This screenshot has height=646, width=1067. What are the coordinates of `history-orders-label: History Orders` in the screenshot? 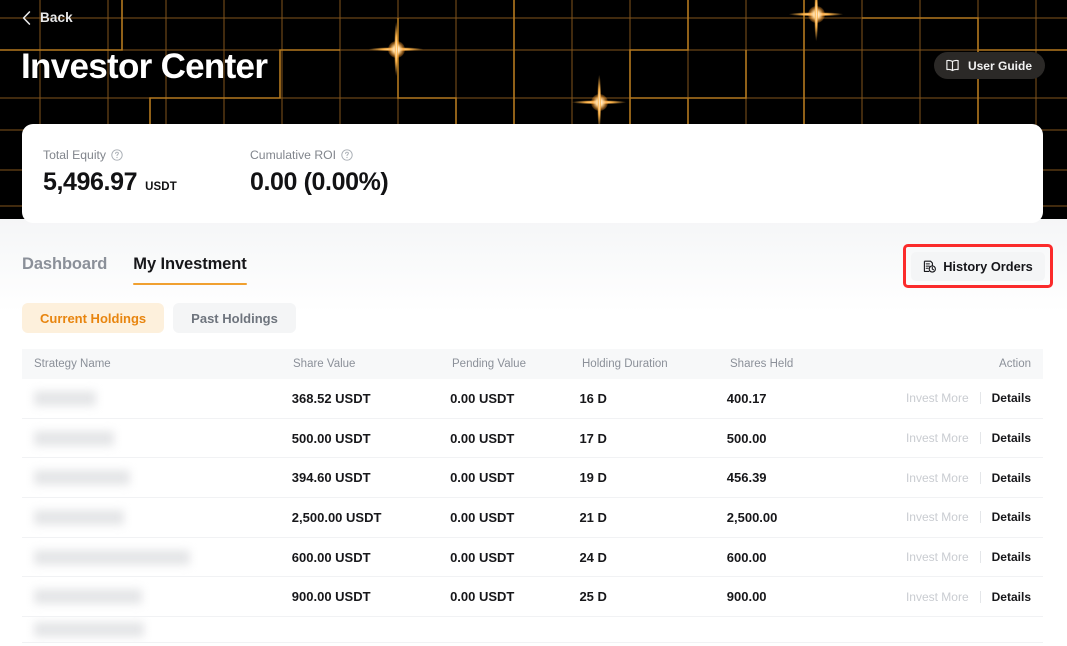 It's located at (988, 266).